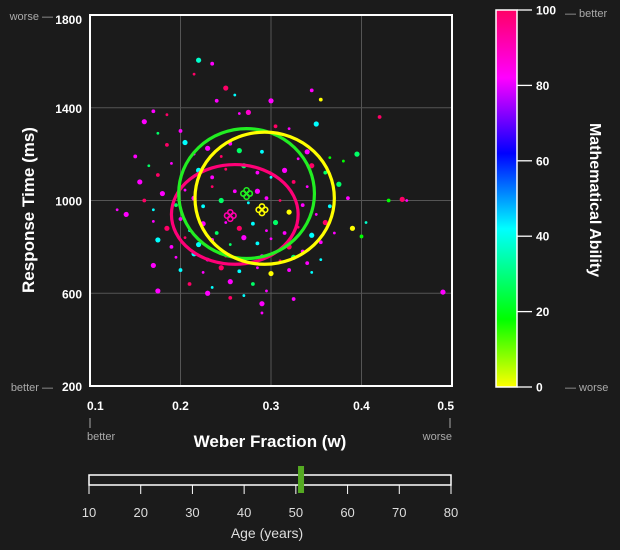  Describe the element at coordinates (451, 512) in the screenshot. I see `age-slider-tick-label: 80` at that location.